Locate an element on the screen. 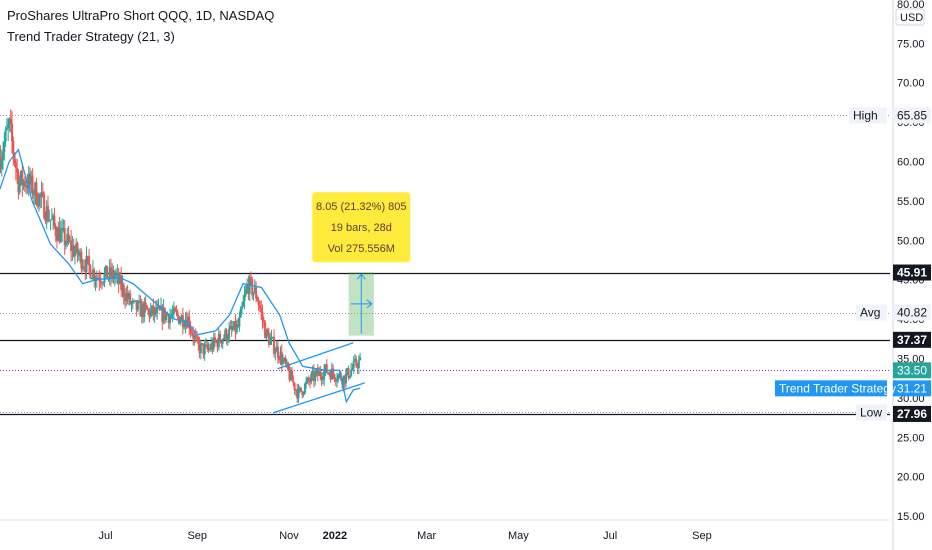 This screenshot has height=550, width=932. price-tag-high is located at coordinates (868, 115).